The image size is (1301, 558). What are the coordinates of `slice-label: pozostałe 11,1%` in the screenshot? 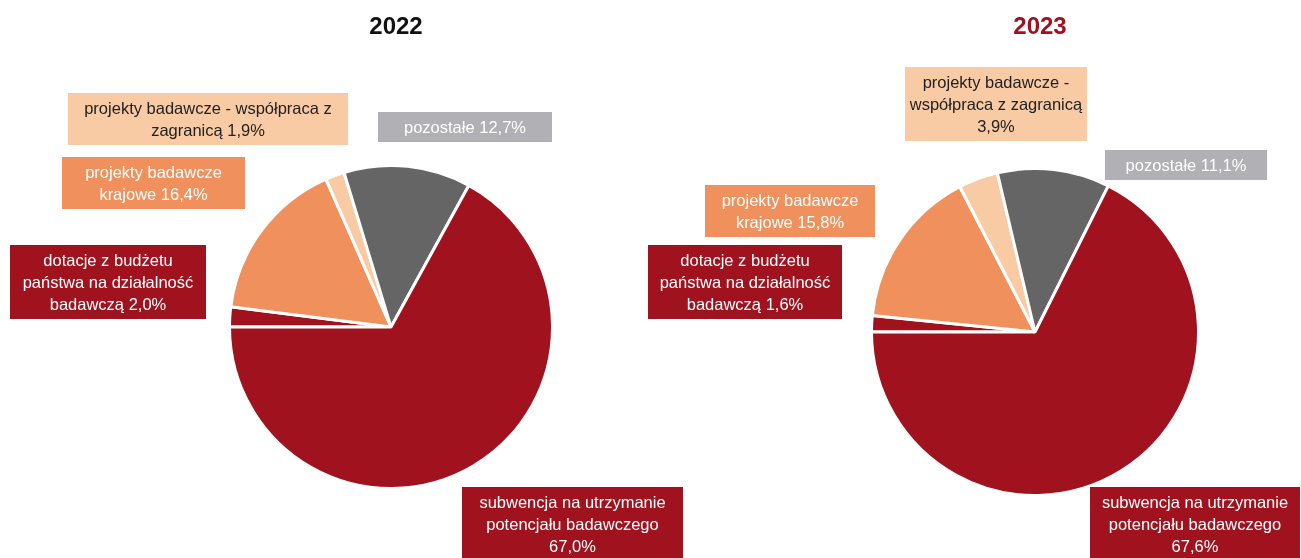 It's located at (1186, 165).